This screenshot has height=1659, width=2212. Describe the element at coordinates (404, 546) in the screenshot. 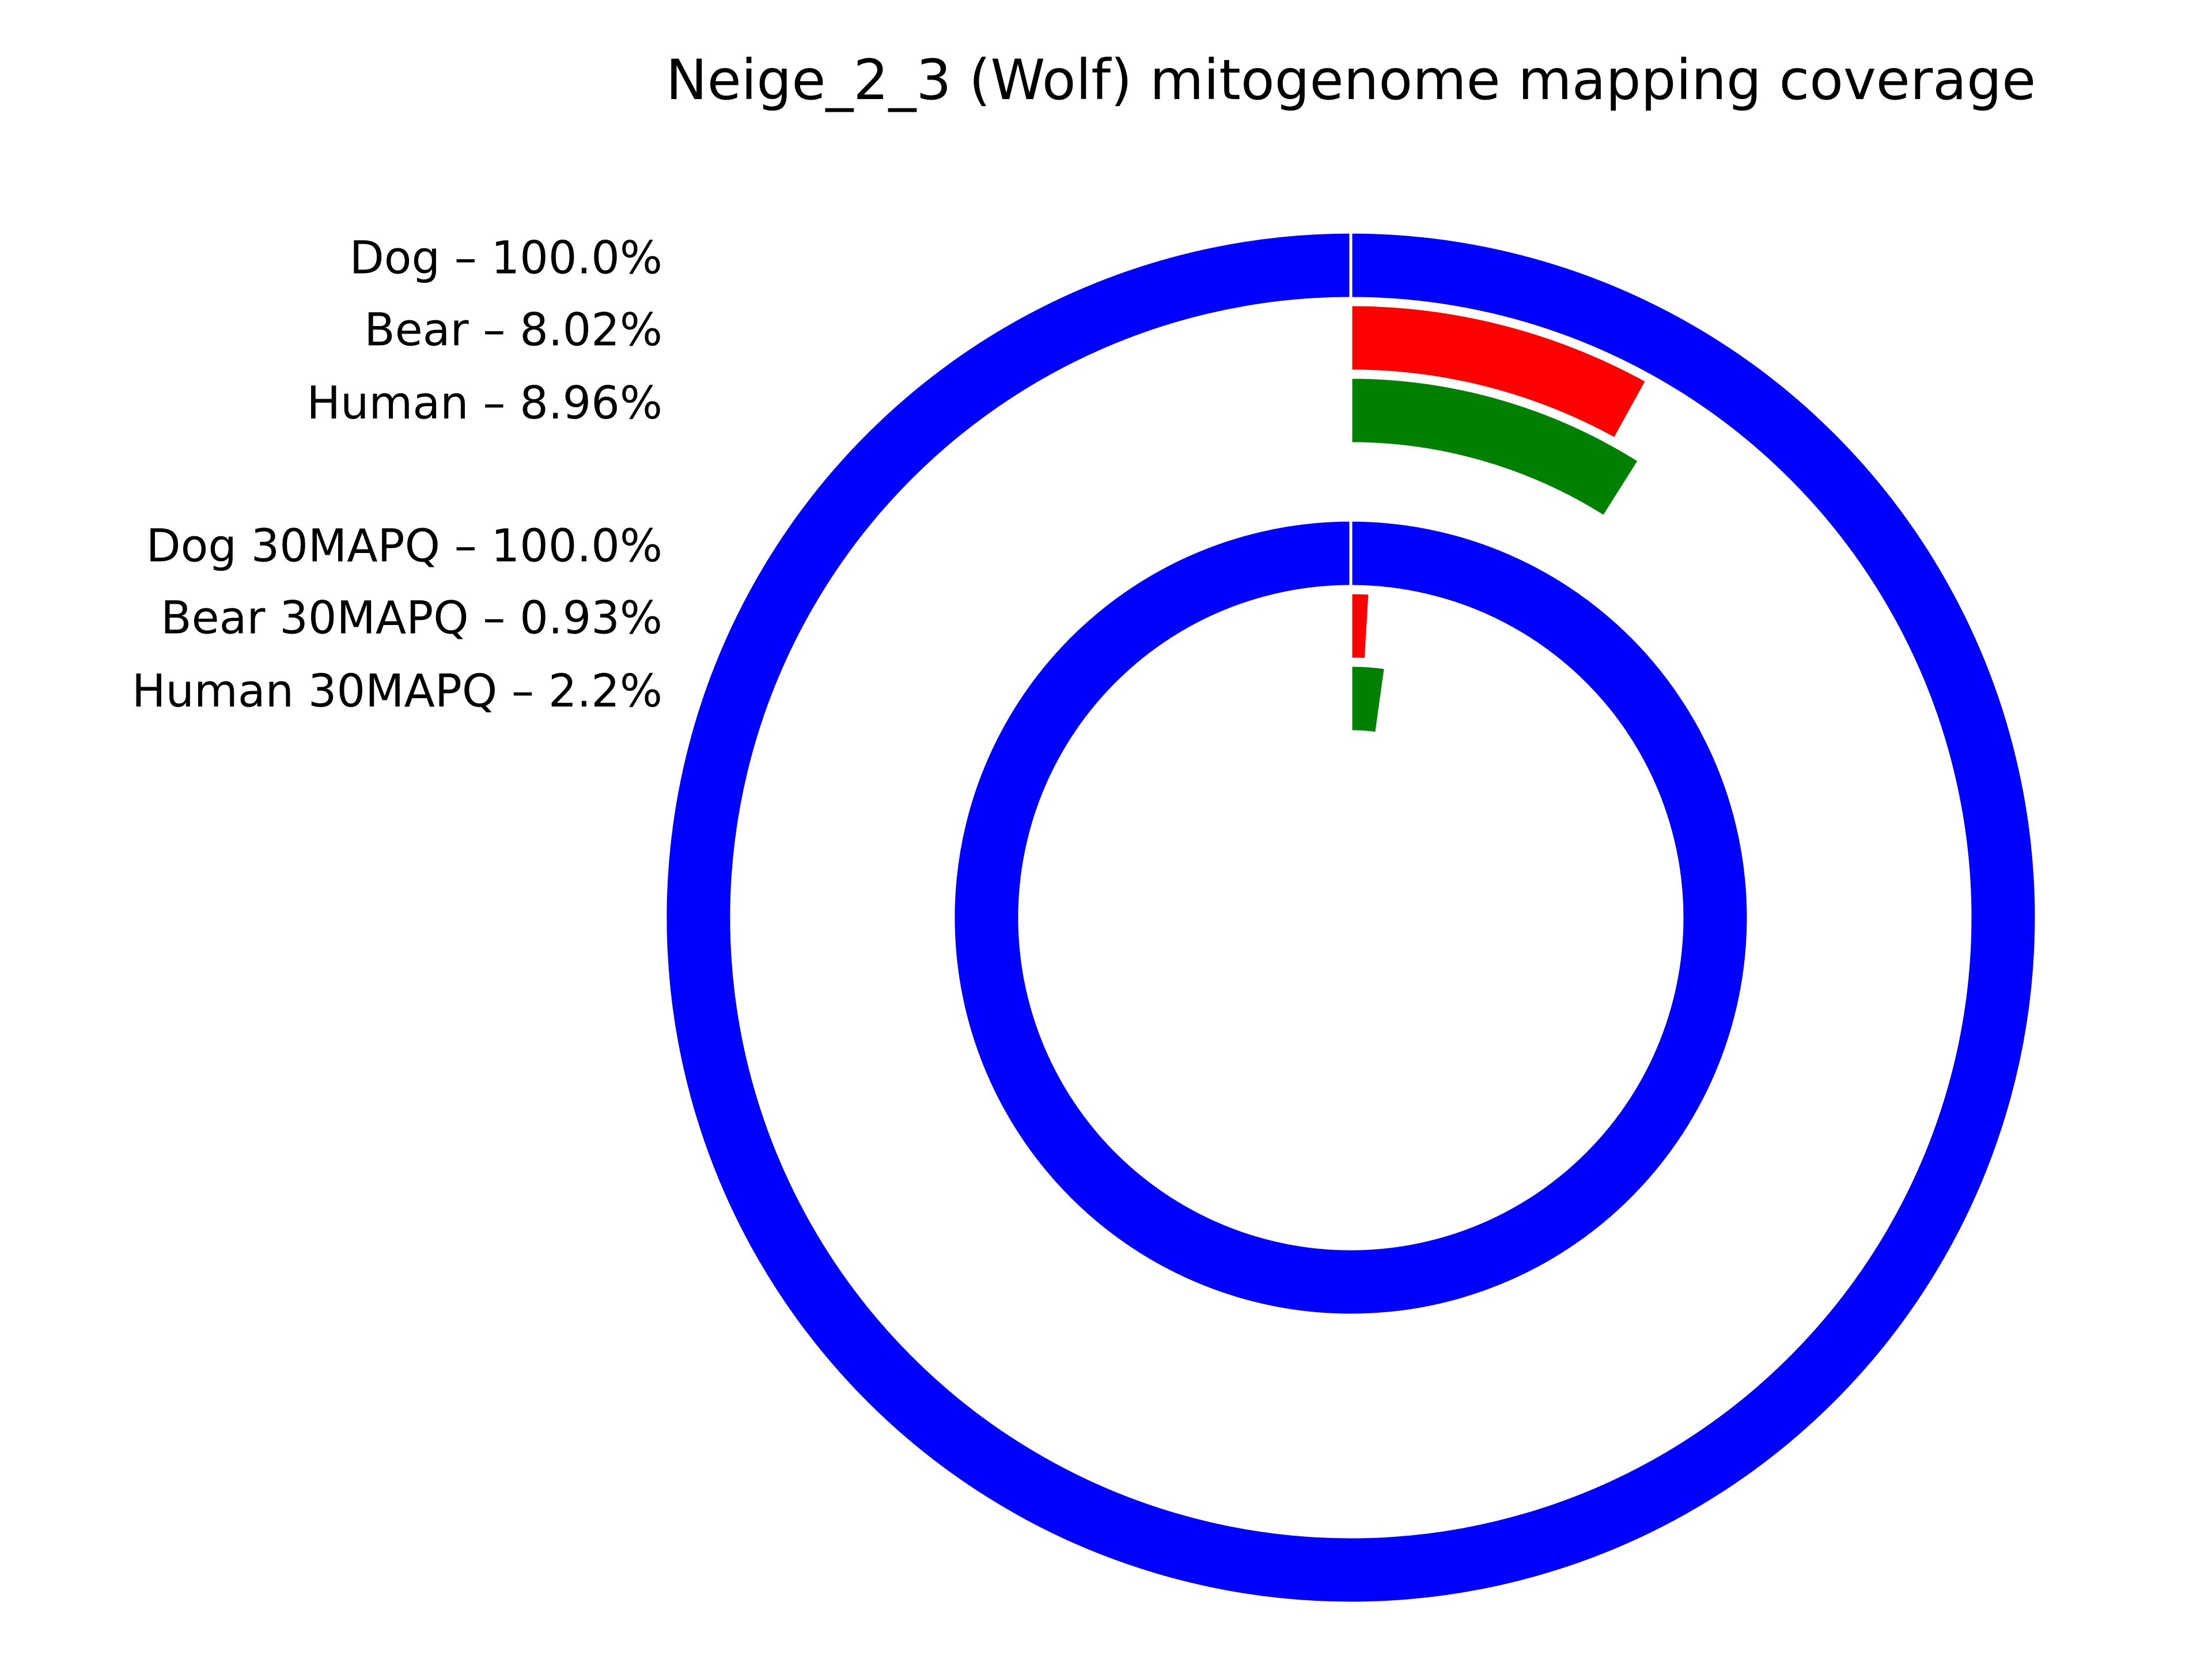

I see `ring-label-1-0: Dog 30MAPQ – 100.0%` at that location.